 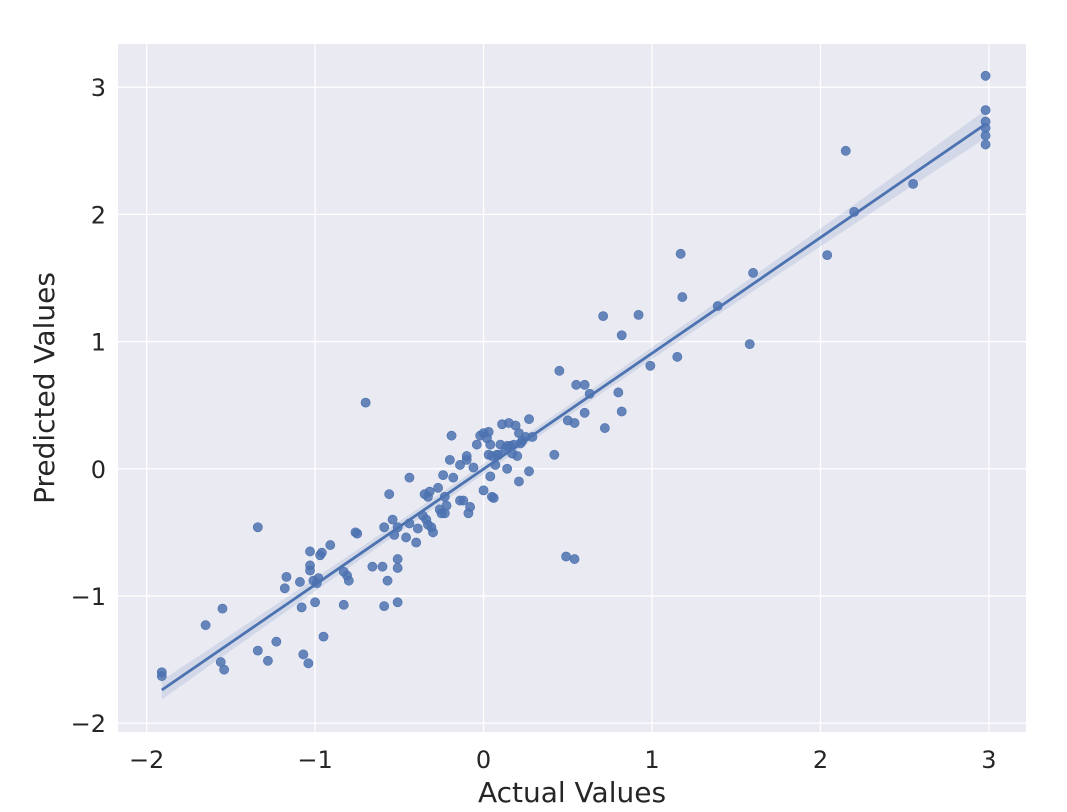 I want to click on x-axis-label: Actual Values, so click(x=572, y=792).